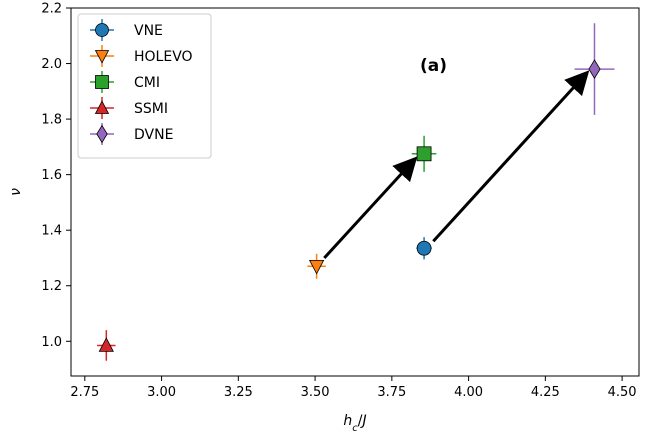 This screenshot has width=662, height=432. I want to click on x-tick-label: 3.00, so click(161, 392).